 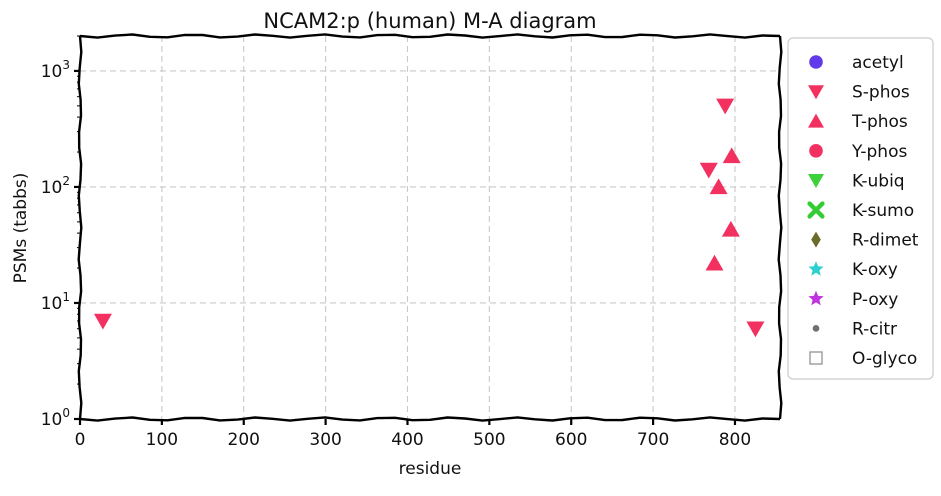 I want to click on x-tick-label: 800, so click(x=735, y=440).